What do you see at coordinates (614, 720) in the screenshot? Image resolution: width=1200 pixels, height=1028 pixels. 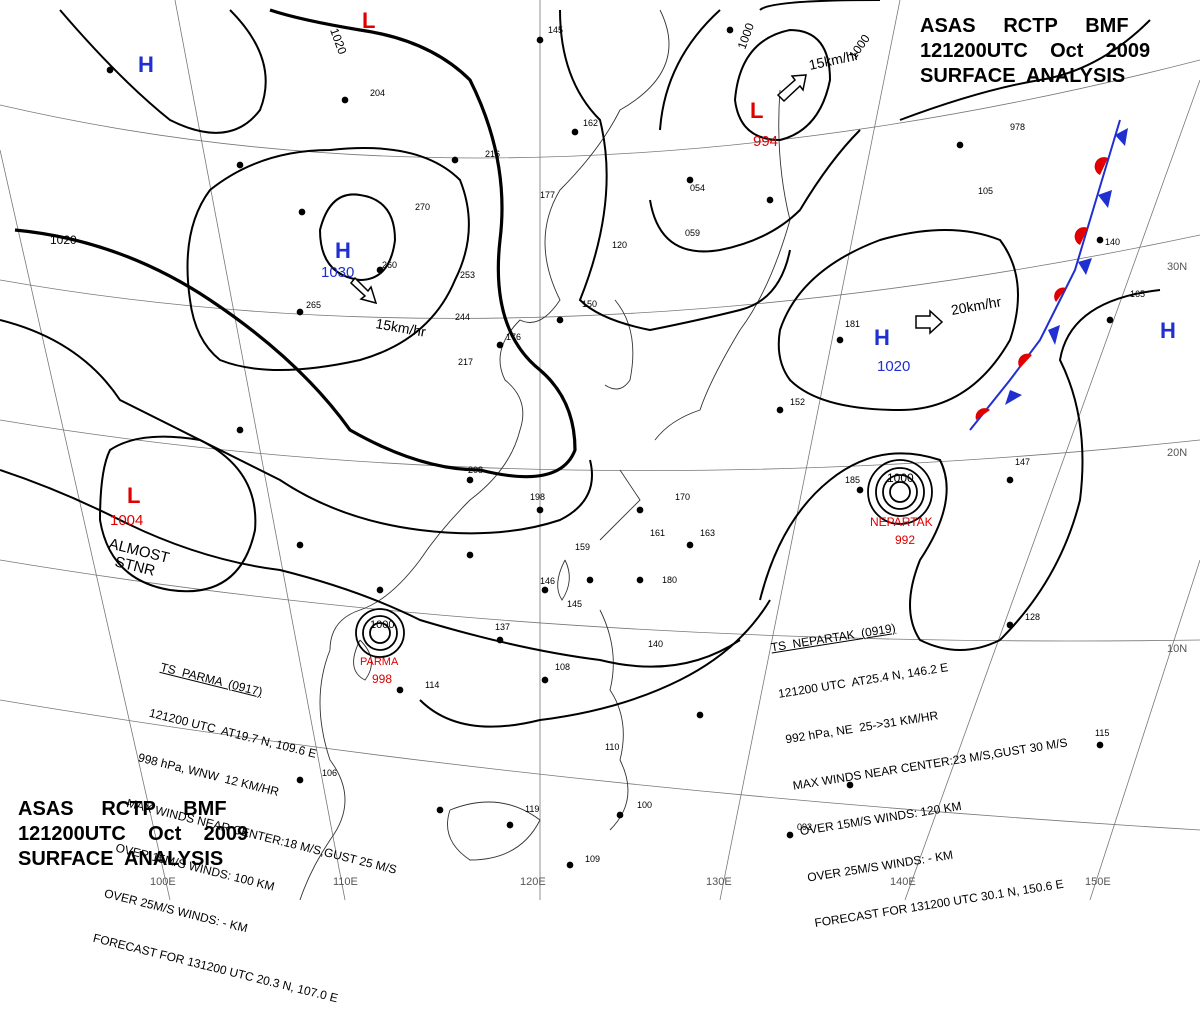 I see `coast-philippines` at bounding box center [614, 720].